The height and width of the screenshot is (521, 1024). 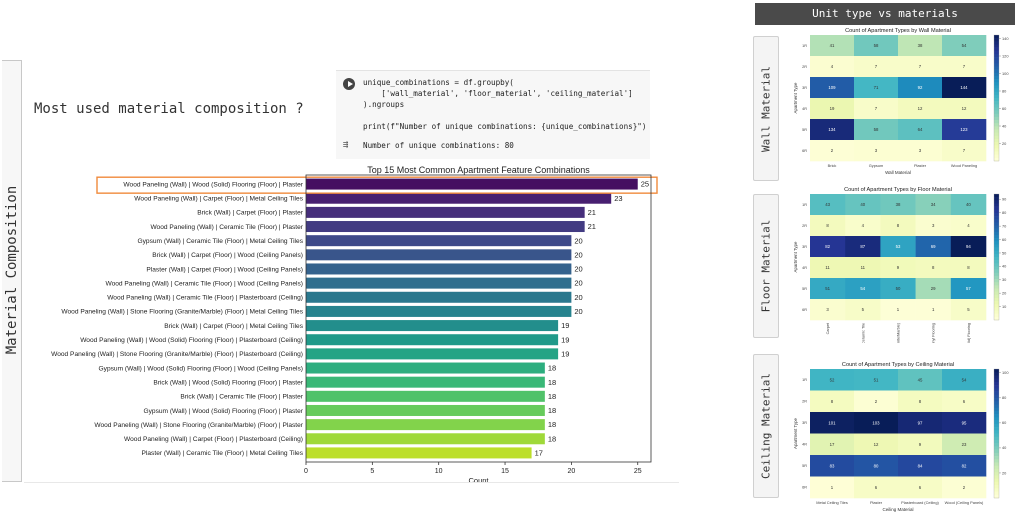 I want to click on colorbar-frame, so click(x=996, y=433).